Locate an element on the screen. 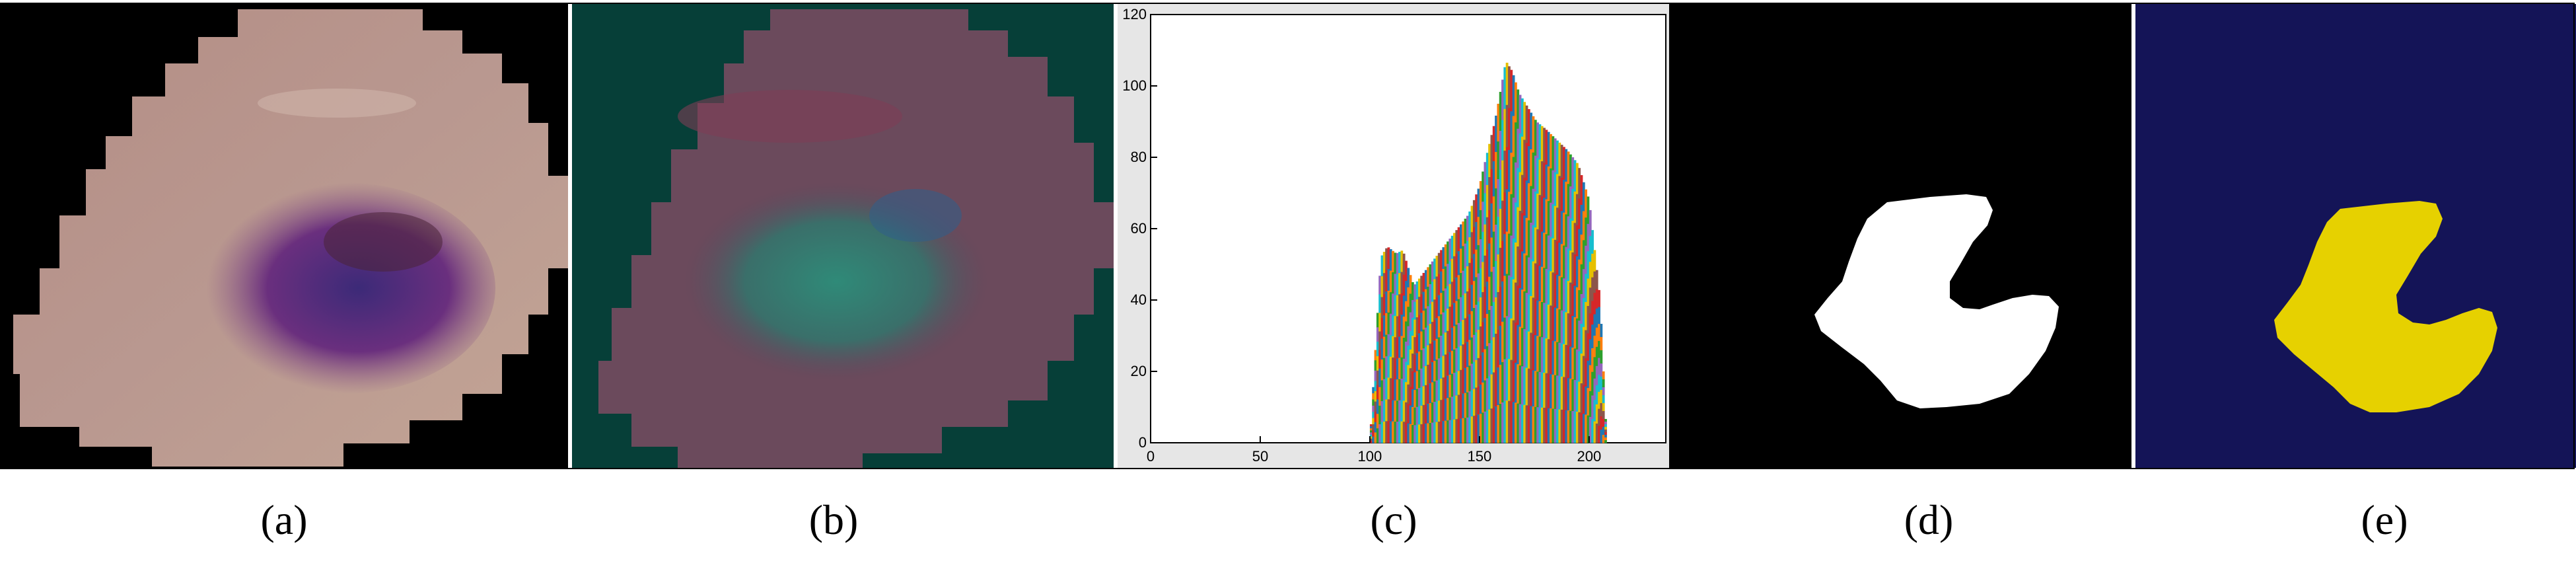  x-tick-label: 150 is located at coordinates (1480, 456).